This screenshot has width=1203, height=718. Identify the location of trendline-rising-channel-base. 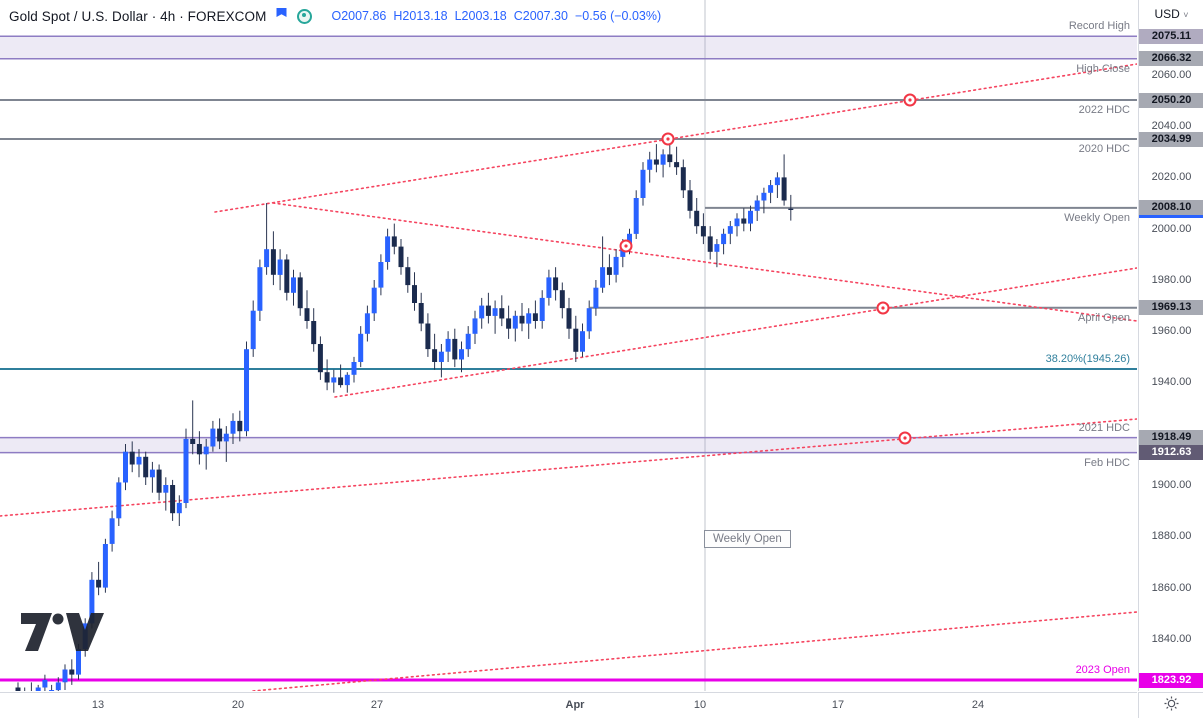
(694, 651).